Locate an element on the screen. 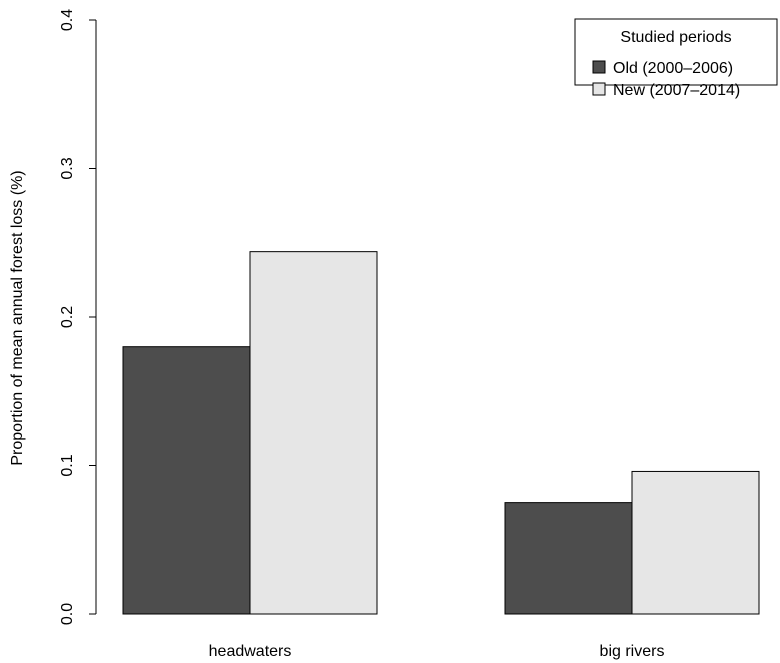 The height and width of the screenshot is (663, 780). y-tick-label: 0.4 is located at coordinates (67, 20).